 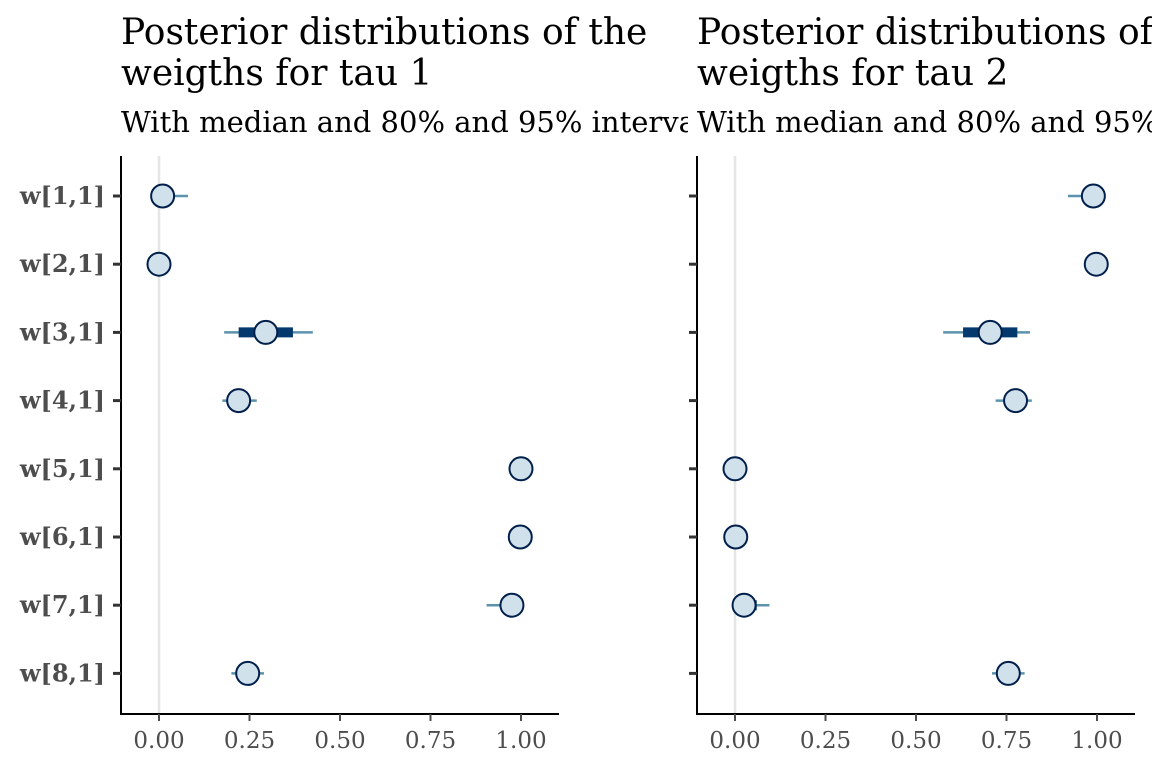 I want to click on y-tick-label: w[3,2], so click(x=638, y=331).